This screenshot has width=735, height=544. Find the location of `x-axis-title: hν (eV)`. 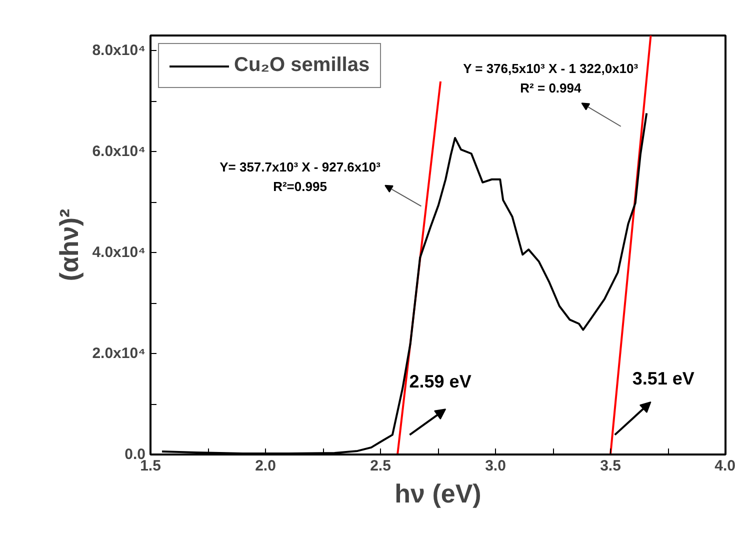

x-axis-title: hν (eV) is located at coordinates (438, 493).